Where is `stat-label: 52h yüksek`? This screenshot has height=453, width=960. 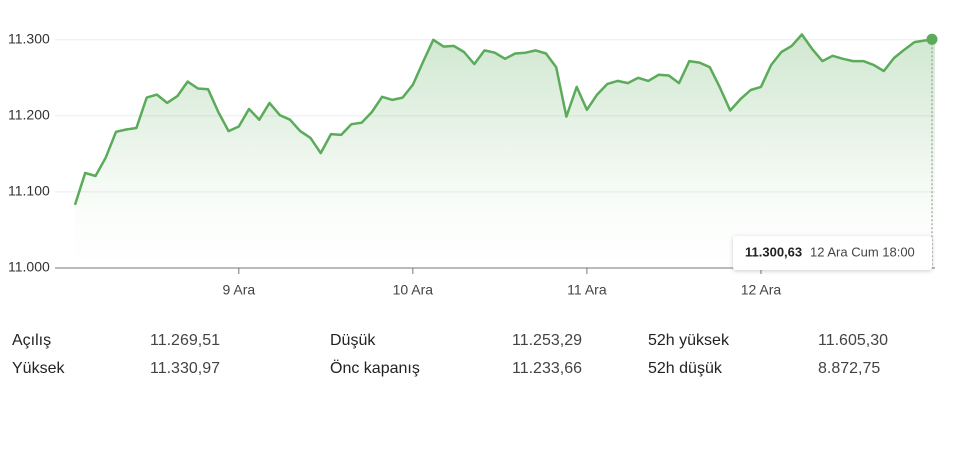
stat-label: 52h yüksek is located at coordinates (689, 340).